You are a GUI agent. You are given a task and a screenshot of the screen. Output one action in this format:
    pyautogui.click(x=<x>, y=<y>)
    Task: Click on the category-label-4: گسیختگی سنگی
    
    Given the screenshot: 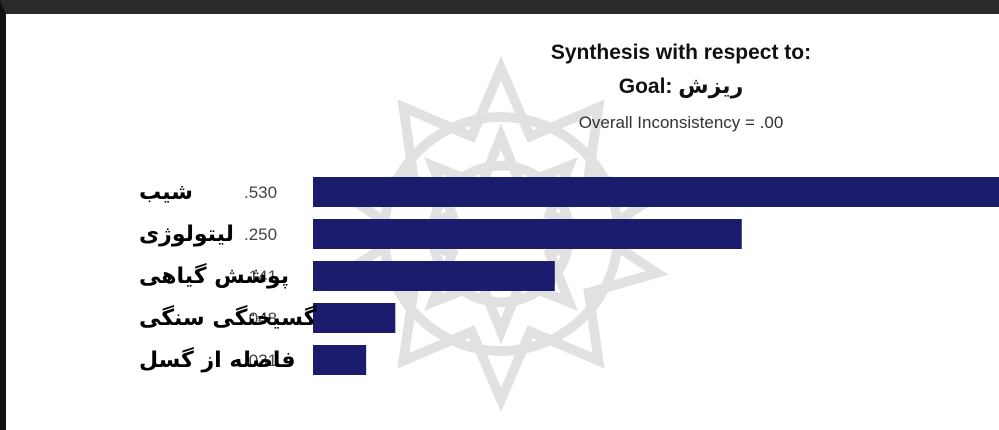 What is the action you would take?
    pyautogui.click(x=228, y=317)
    